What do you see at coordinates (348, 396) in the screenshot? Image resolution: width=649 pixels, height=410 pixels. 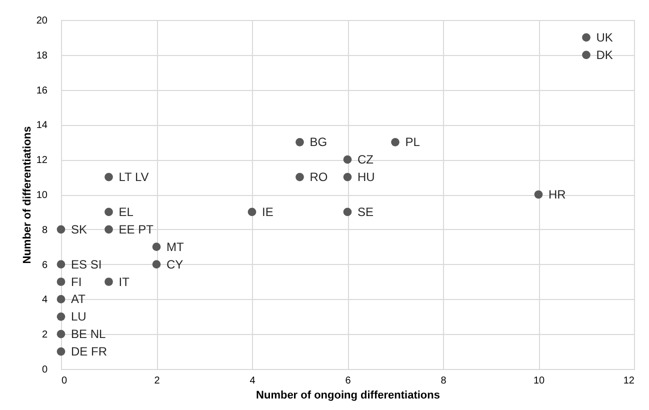 I see `x-axis-title: Number of ongoing differentiations` at bounding box center [348, 396].